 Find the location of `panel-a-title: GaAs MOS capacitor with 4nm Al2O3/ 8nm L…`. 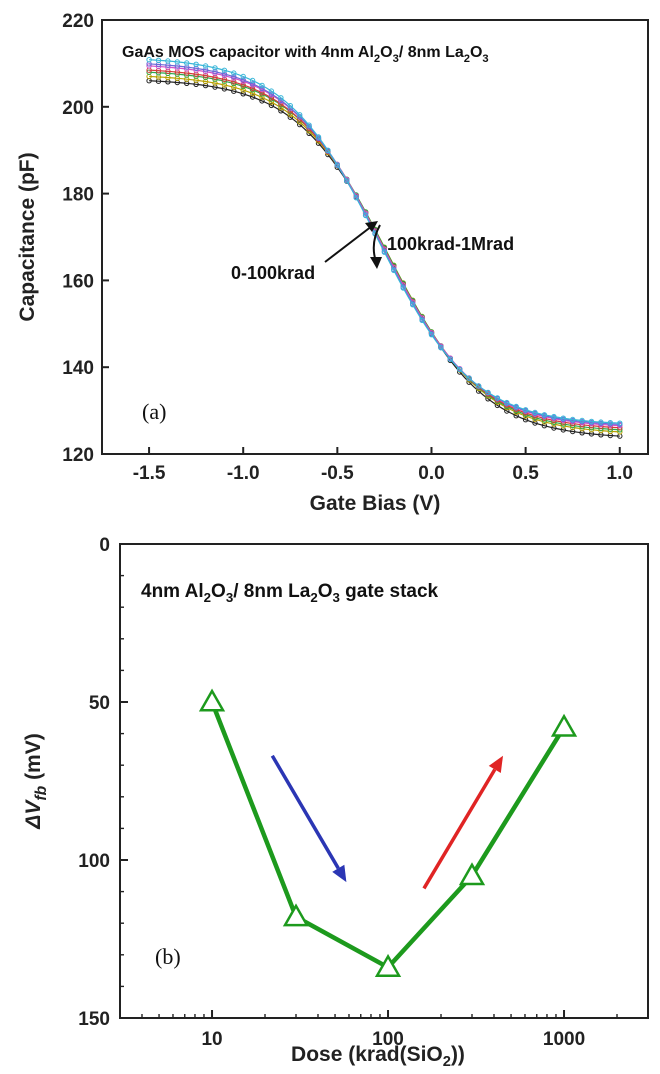

panel-a-title: GaAs MOS capacitor with 4nm Al2O3/ 8nm L… is located at coordinates (305, 54).